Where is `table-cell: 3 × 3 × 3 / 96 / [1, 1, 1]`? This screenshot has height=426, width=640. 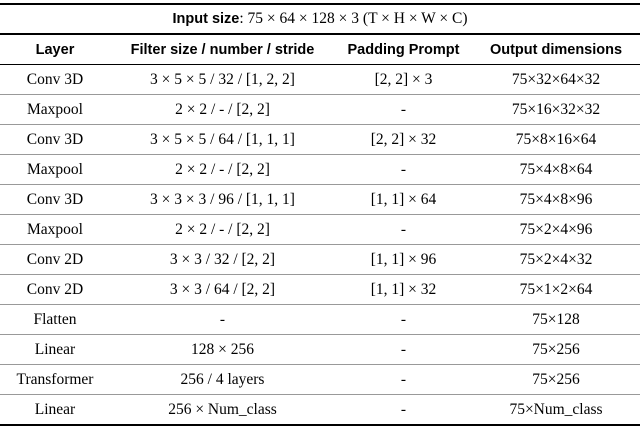
table-cell: 3 × 3 × 3 / 96 / [1, 1, 1] is located at coordinates (222, 199).